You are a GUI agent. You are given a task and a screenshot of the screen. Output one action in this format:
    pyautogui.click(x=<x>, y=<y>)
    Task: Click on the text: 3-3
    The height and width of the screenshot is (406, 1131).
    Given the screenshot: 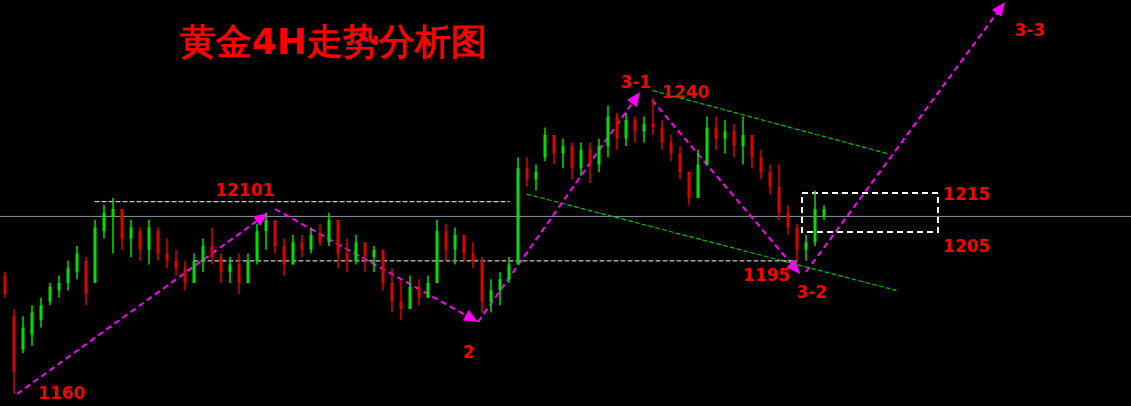 What is the action you would take?
    pyautogui.click(x=1030, y=30)
    